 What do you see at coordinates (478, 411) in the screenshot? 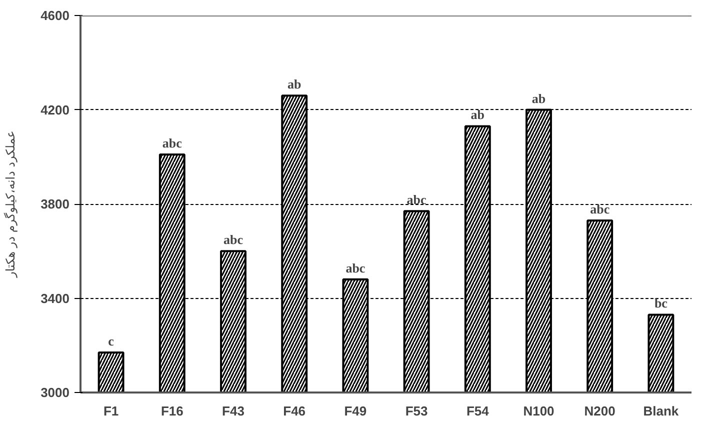
I see `x-tick-label: F54` at bounding box center [478, 411].